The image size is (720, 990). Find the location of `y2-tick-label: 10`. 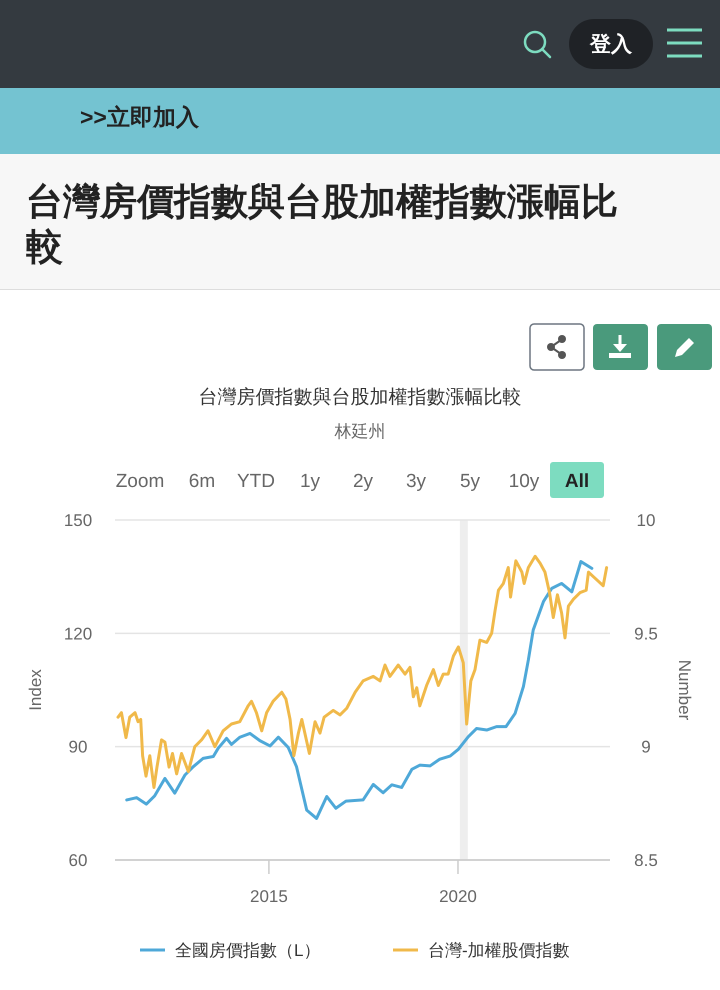

y2-tick-label: 10 is located at coordinates (646, 520).